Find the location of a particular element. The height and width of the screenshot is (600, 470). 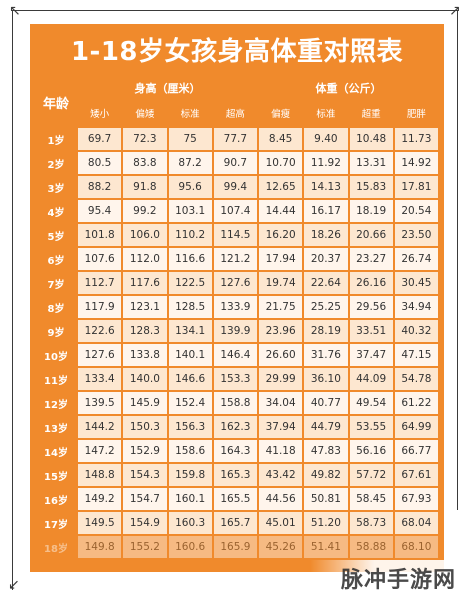

height-cell: 107.6 is located at coordinates (100, 259).